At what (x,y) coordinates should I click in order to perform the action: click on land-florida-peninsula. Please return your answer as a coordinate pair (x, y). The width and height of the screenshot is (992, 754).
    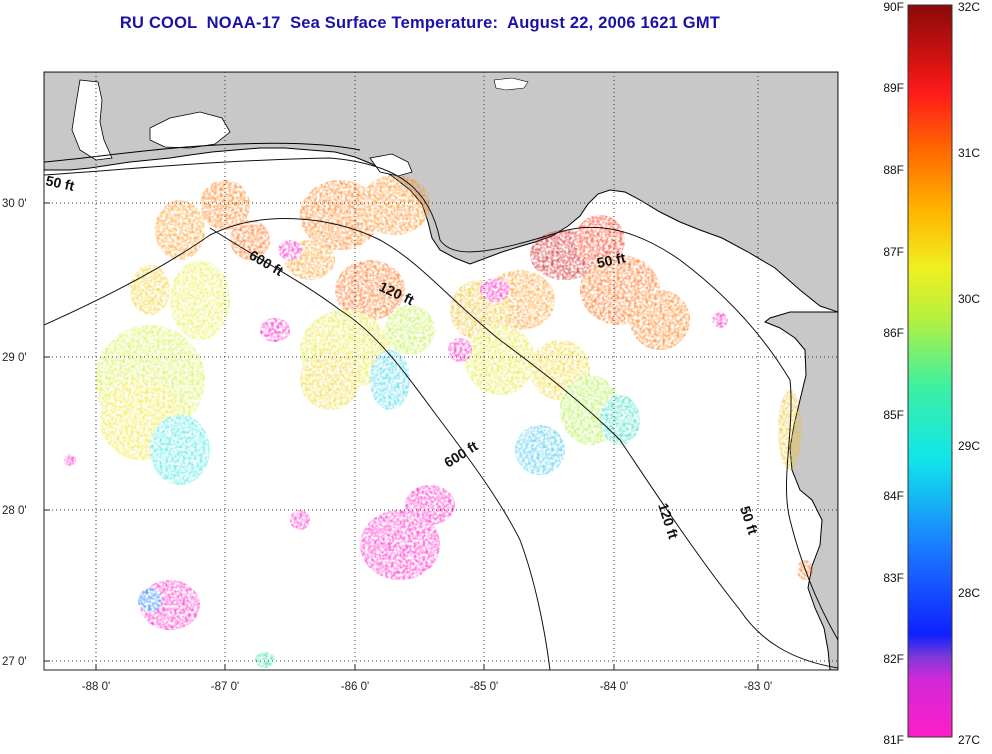
    Looking at the image, I should click on (801, 490).